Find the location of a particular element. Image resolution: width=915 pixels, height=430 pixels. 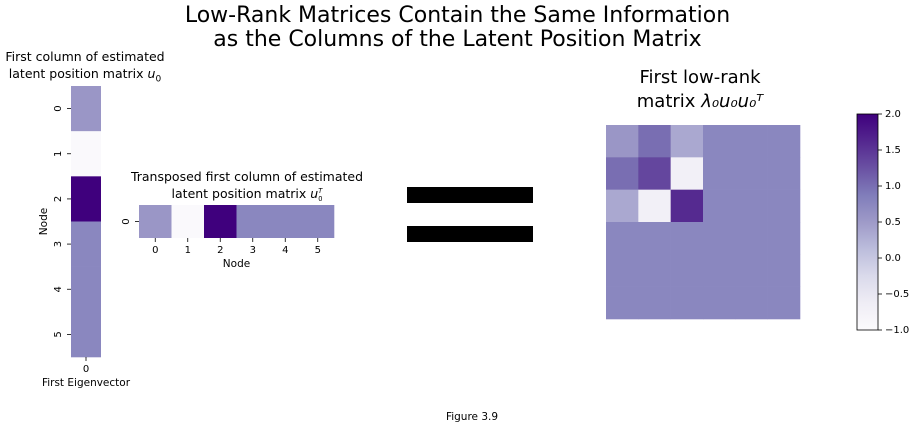

low-rank-heatmap-title-line-1: First low-rank is located at coordinates (700, 77).